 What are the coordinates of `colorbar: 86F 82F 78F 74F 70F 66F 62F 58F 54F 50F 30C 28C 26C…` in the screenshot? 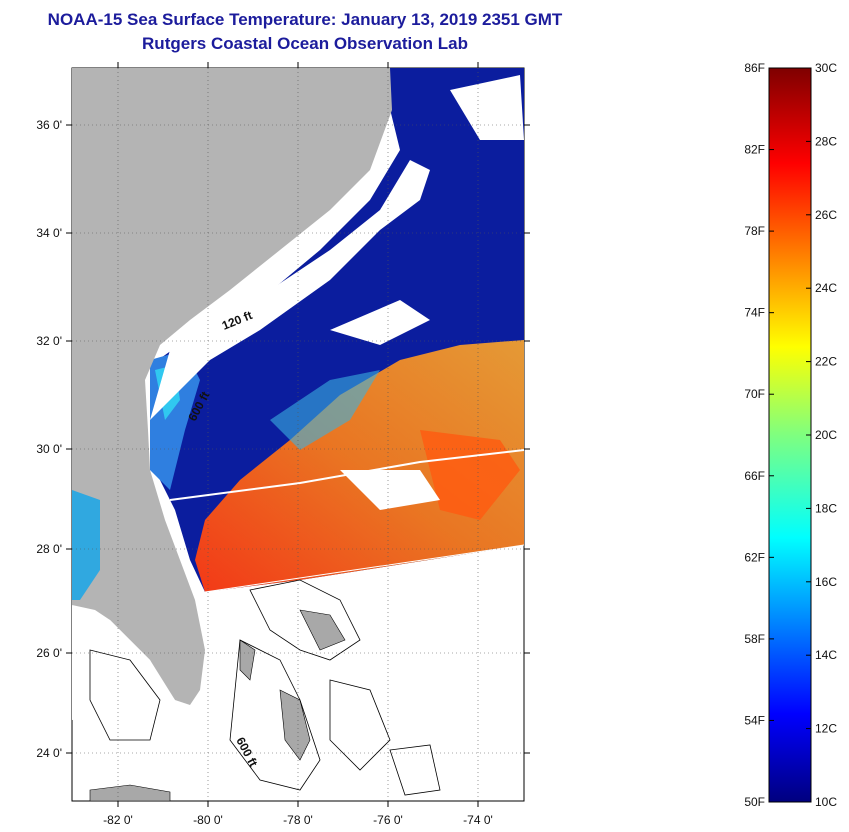 It's located at (790, 435).